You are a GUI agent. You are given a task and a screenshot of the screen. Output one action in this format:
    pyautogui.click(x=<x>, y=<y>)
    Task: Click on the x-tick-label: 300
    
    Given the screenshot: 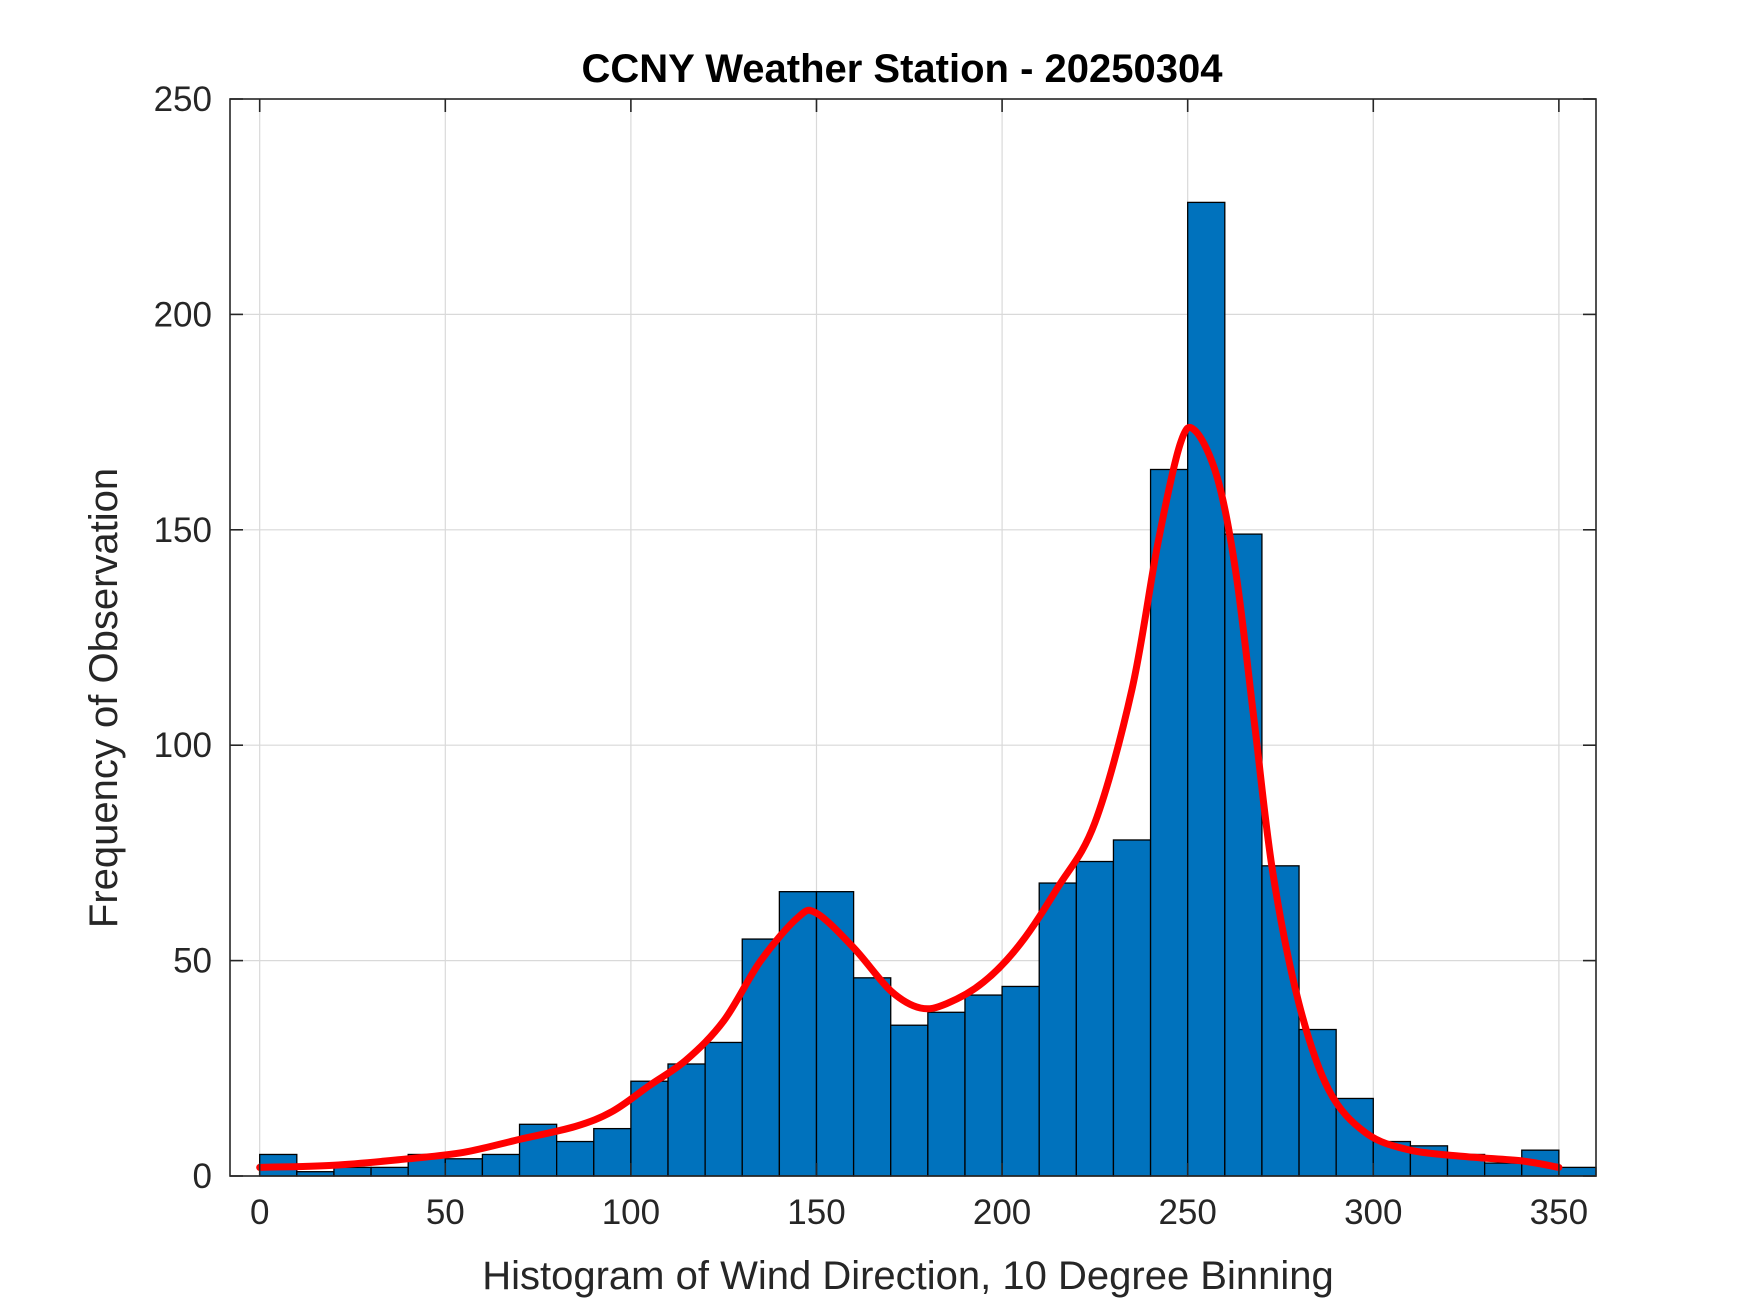 What is the action you would take?
    pyautogui.click(x=1373, y=1212)
    